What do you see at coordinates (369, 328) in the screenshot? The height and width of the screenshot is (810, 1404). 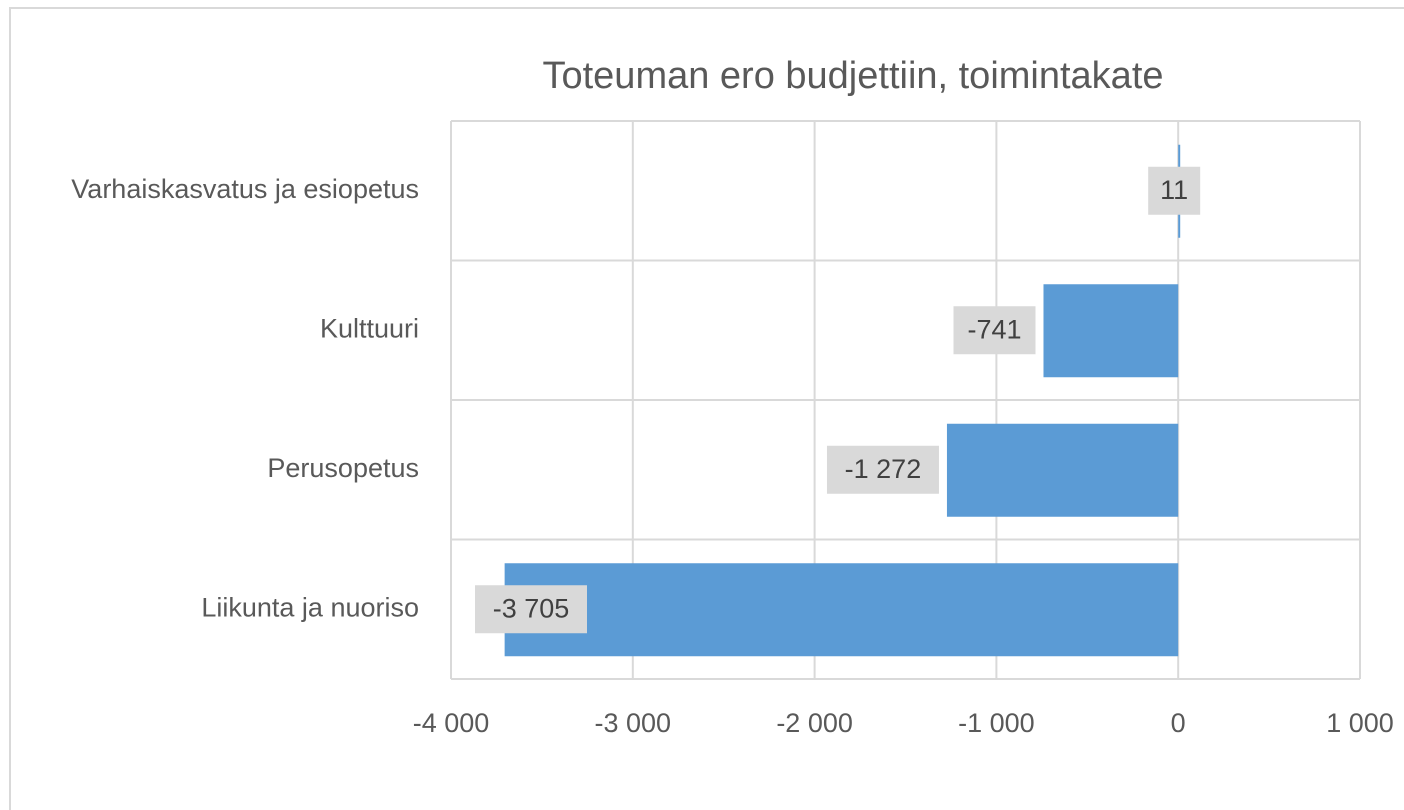 I see `y-tick-label: Kulttuuri` at bounding box center [369, 328].